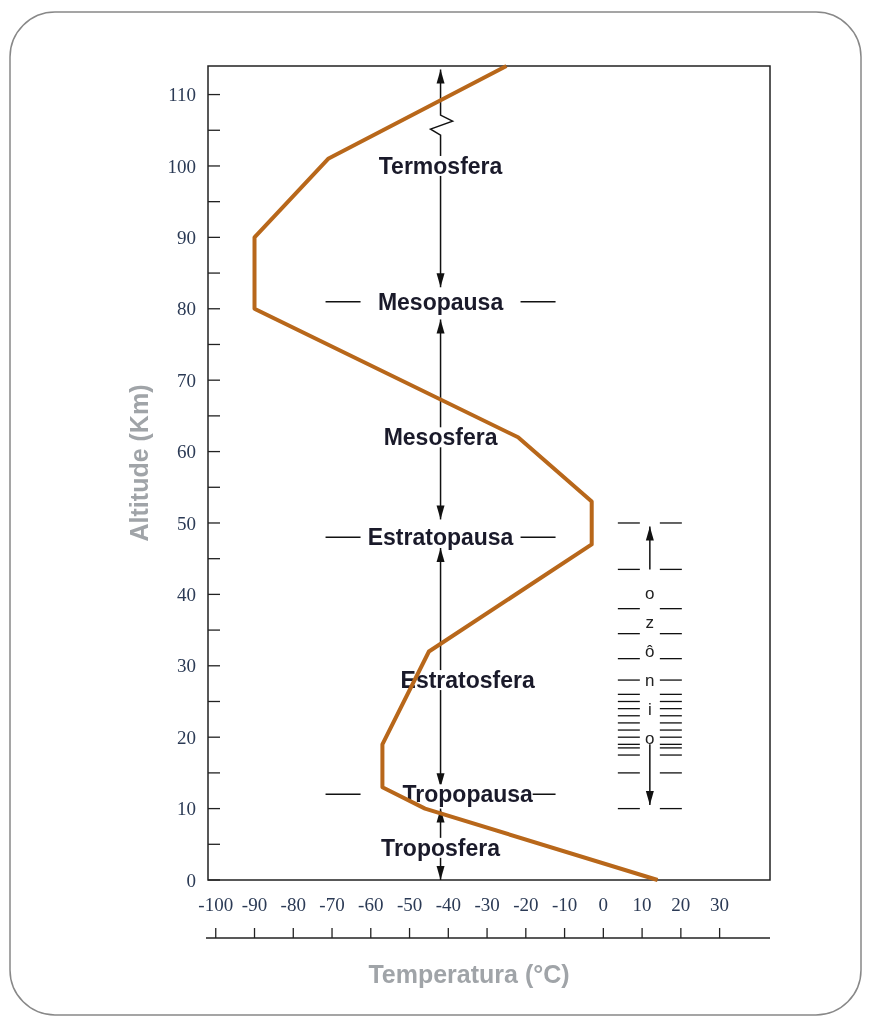  Describe the element at coordinates (181, 166) in the screenshot. I see `y-tick-label: 100` at that location.